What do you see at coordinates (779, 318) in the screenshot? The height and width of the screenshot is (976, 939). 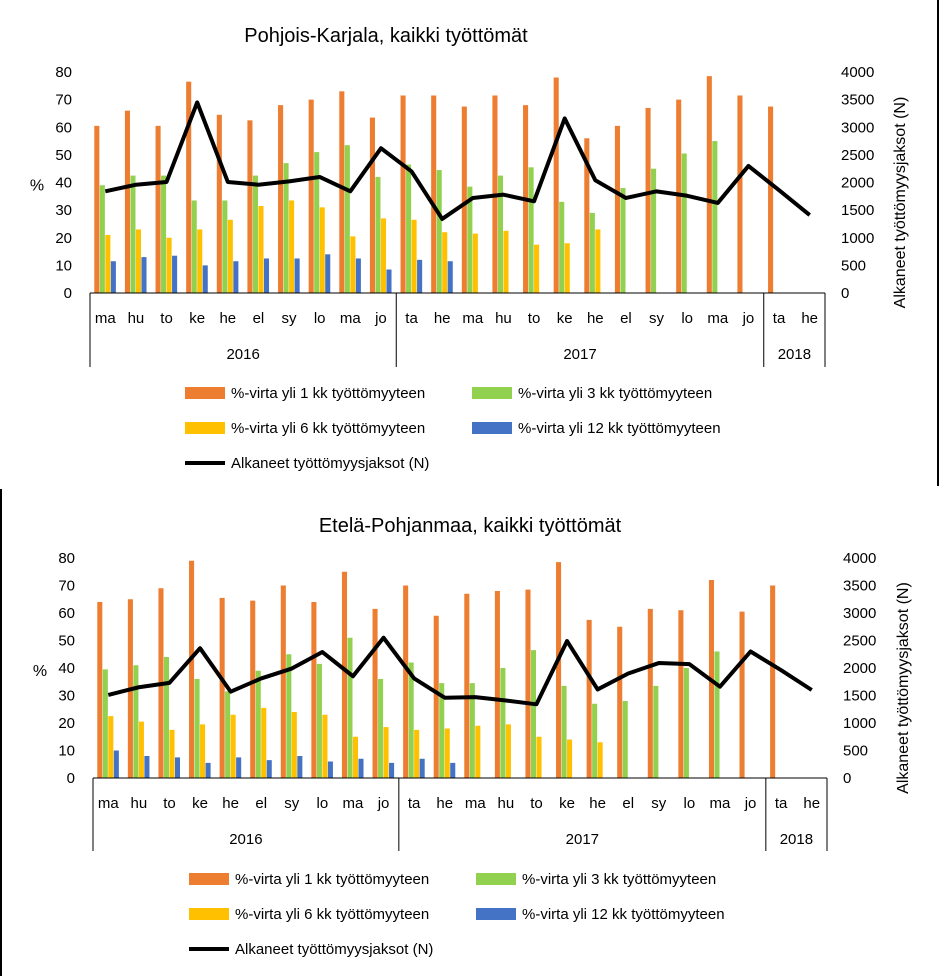 I see `x-tick-label: ta` at bounding box center [779, 318].